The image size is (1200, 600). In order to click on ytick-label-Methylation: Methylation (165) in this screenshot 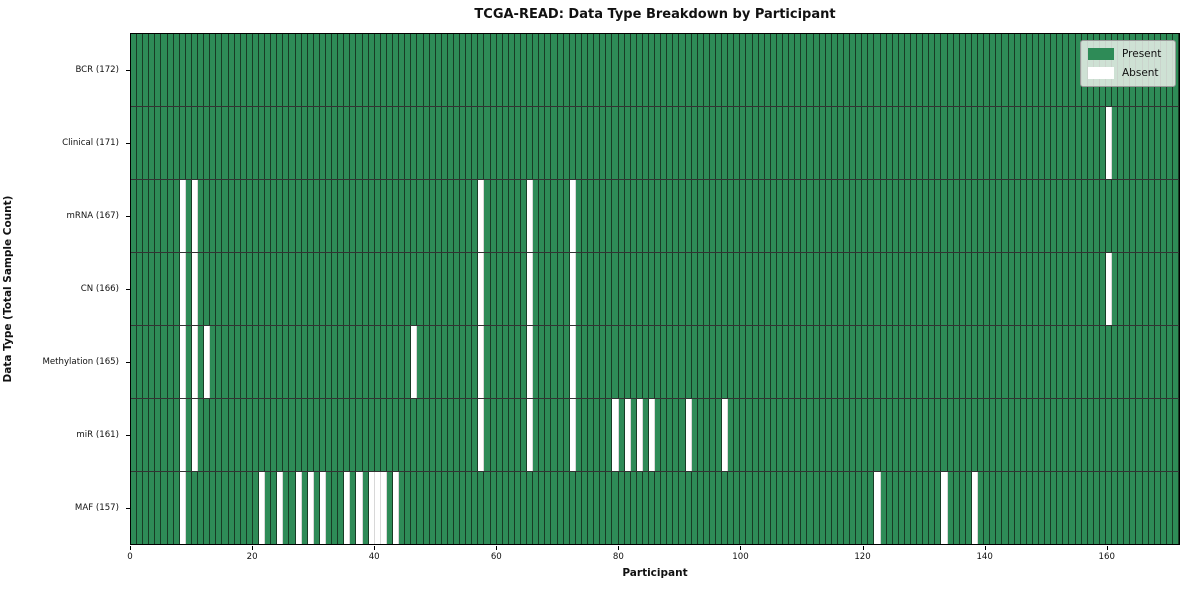, I will do `click(80, 362)`.